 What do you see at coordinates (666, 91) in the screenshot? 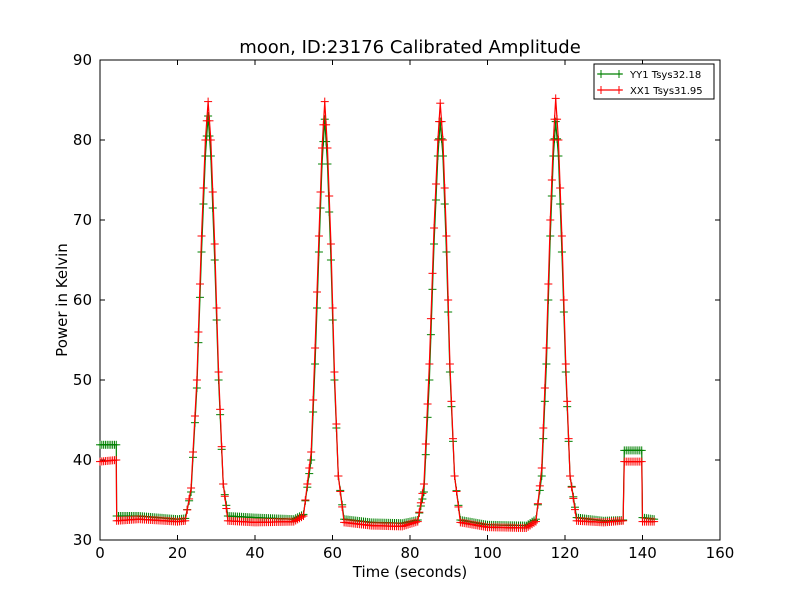
I see `legend-label: XX1 Tsys31.95` at bounding box center [666, 91].